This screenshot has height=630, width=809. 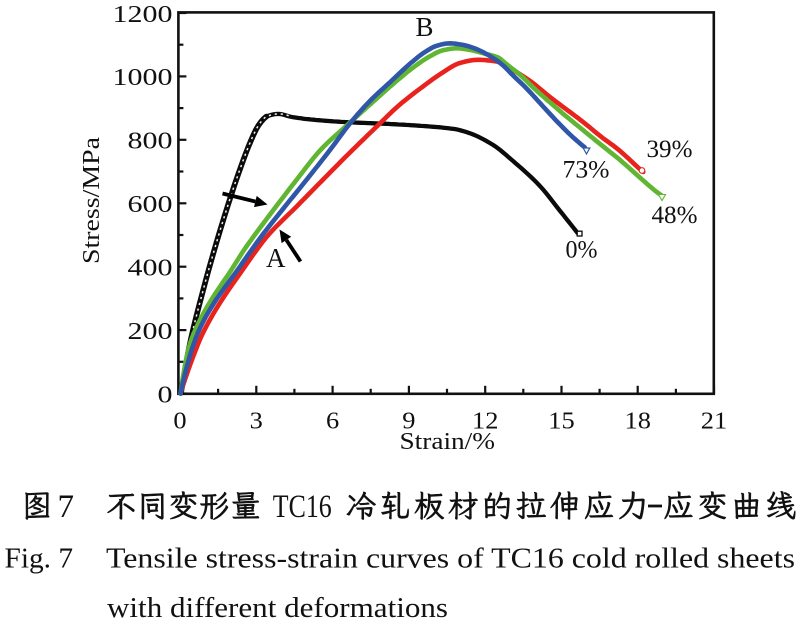 What do you see at coordinates (408, 422) in the screenshot?
I see `svg-text: 9` at bounding box center [408, 422].